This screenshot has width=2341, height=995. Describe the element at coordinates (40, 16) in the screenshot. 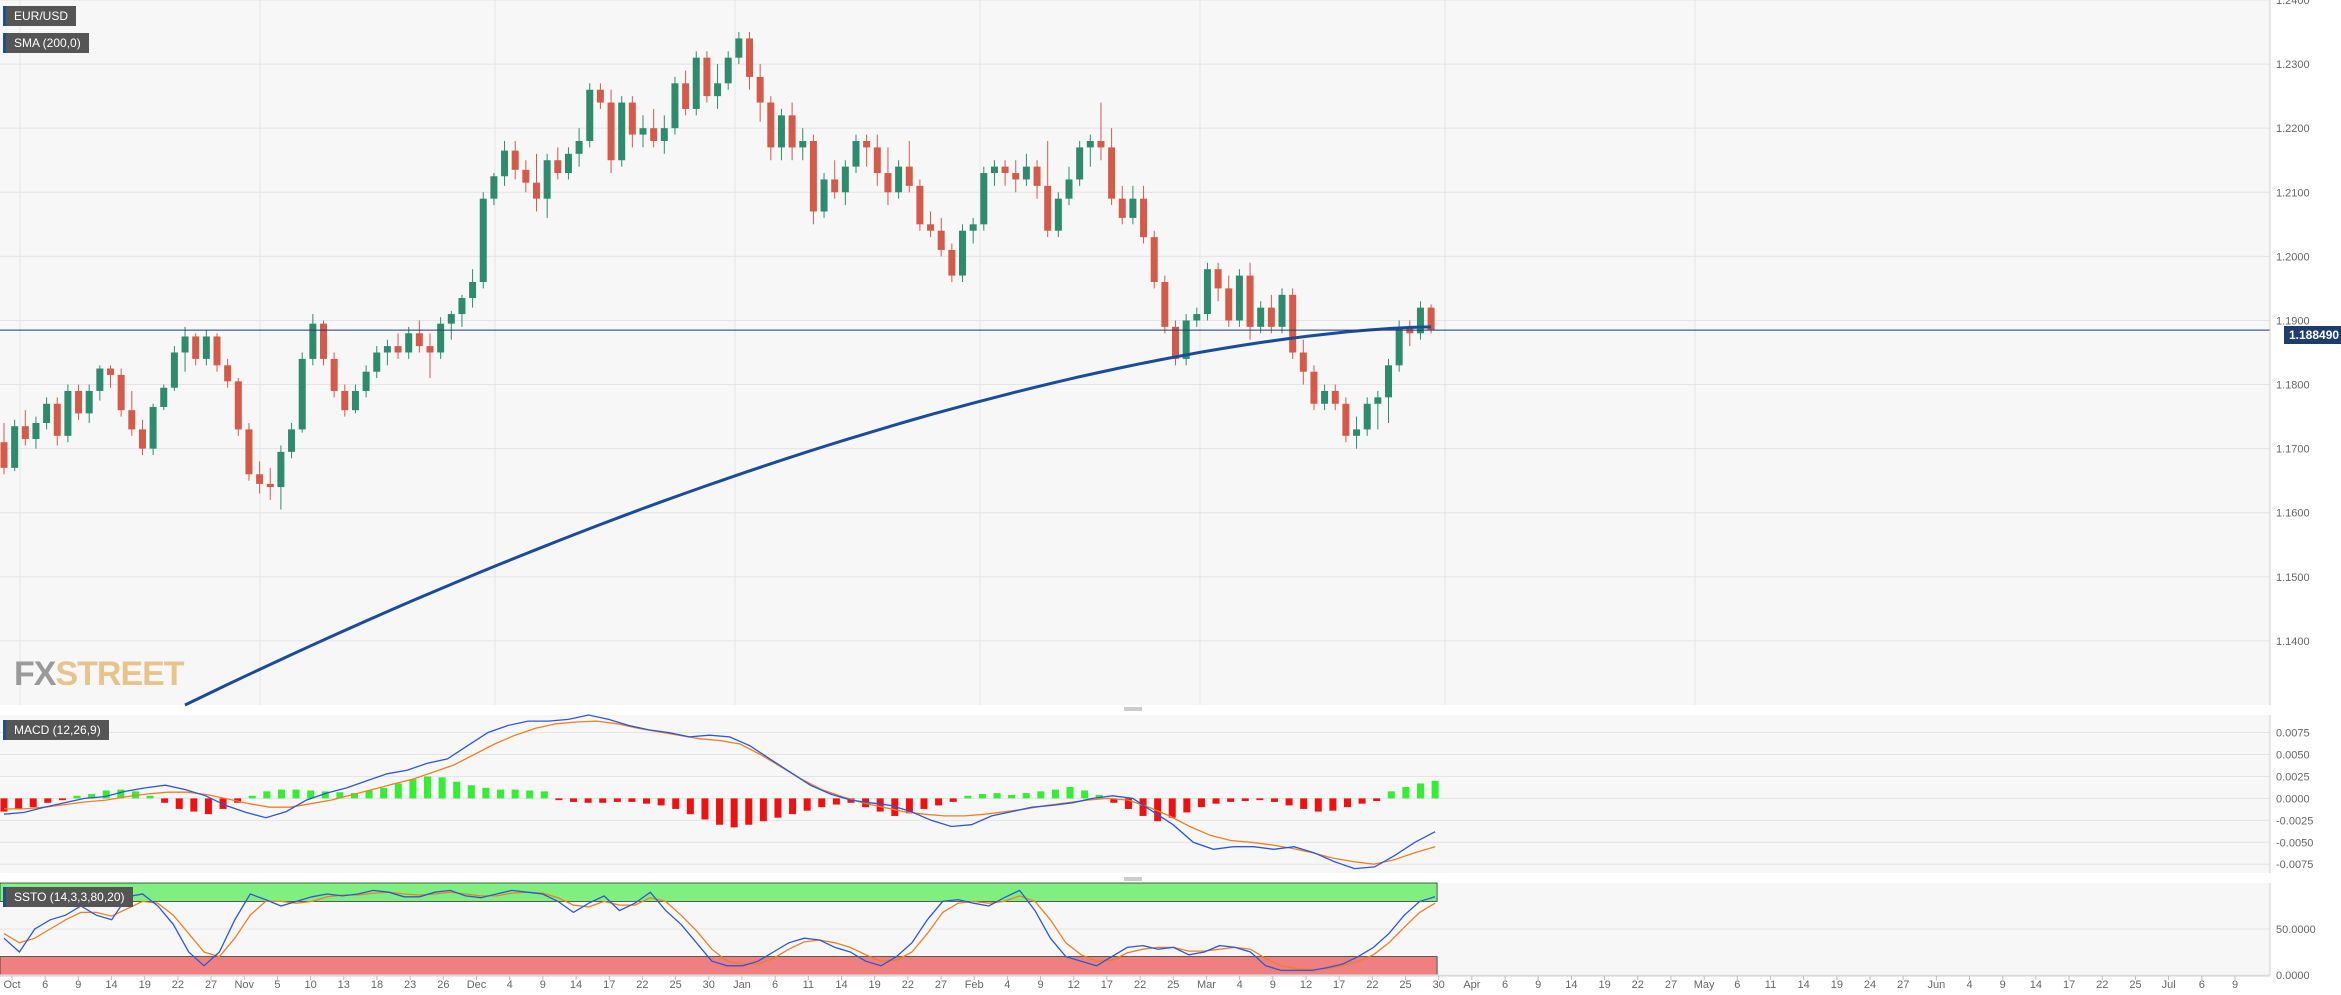

I see `symbol-legend: EUR/USD` at that location.